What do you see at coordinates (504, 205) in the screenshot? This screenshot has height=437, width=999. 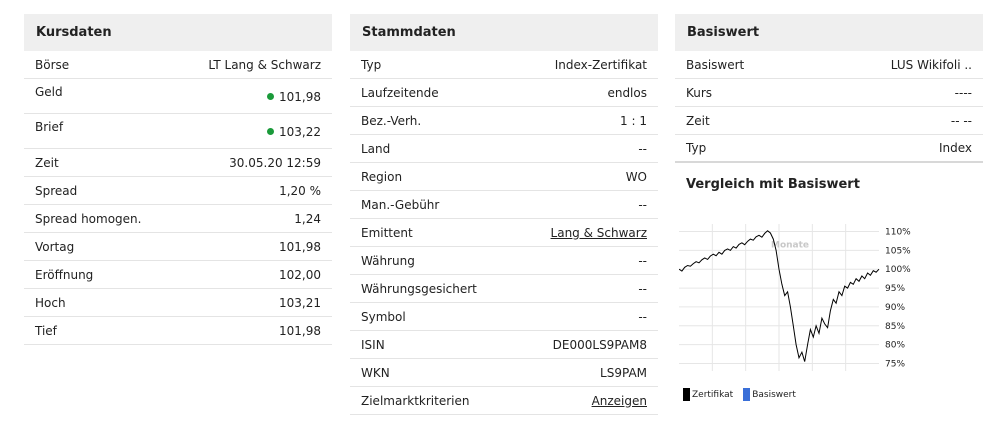 I see `stammdaten-row: Man.-Gebühr --` at bounding box center [504, 205].